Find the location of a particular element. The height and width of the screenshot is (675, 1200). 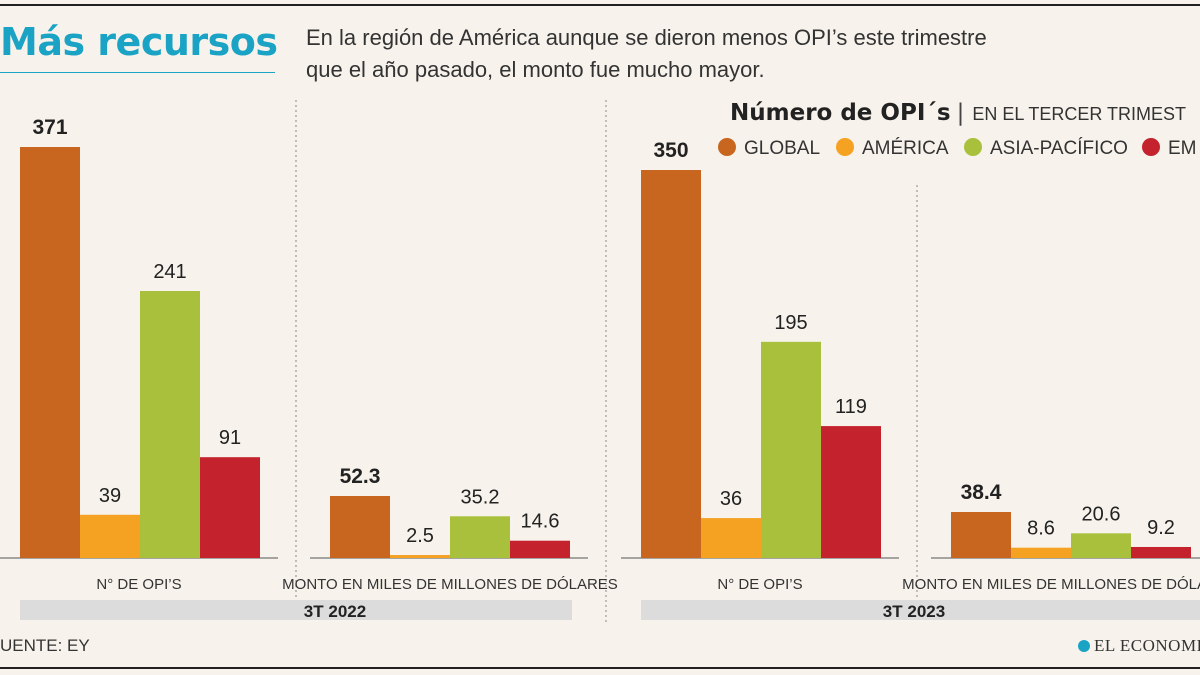

value-label-global-3: 350 is located at coordinates (670, 150).